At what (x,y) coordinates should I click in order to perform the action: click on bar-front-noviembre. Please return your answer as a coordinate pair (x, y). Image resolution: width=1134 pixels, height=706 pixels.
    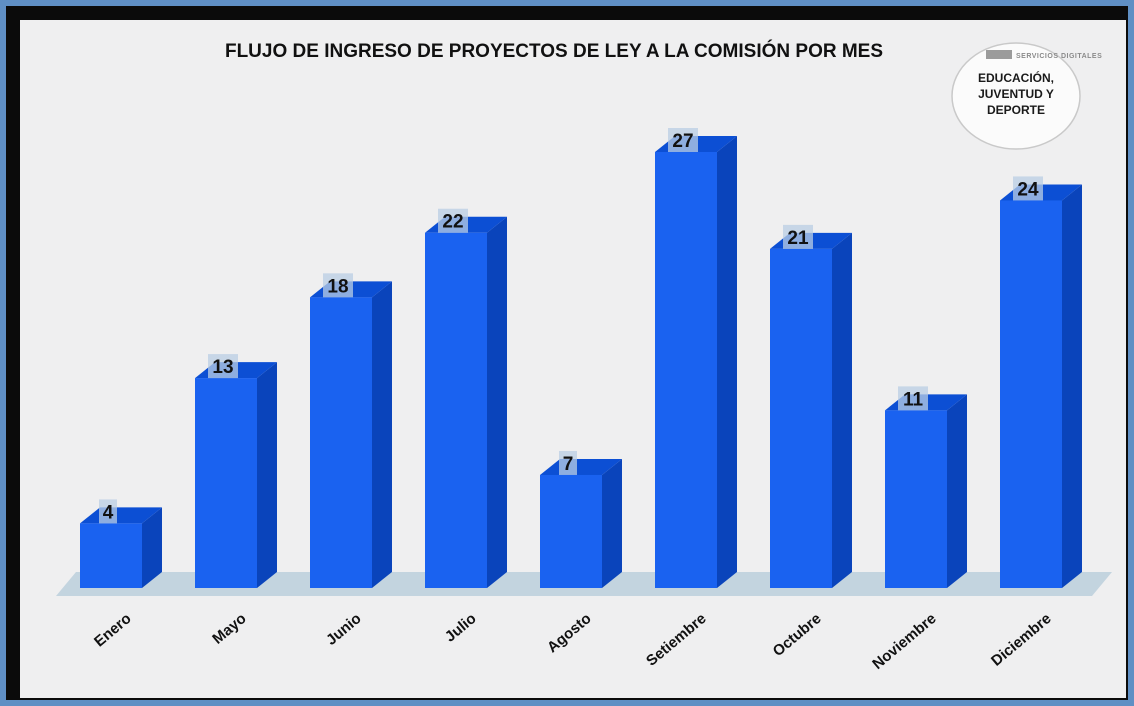
    Looking at the image, I should click on (916, 499).